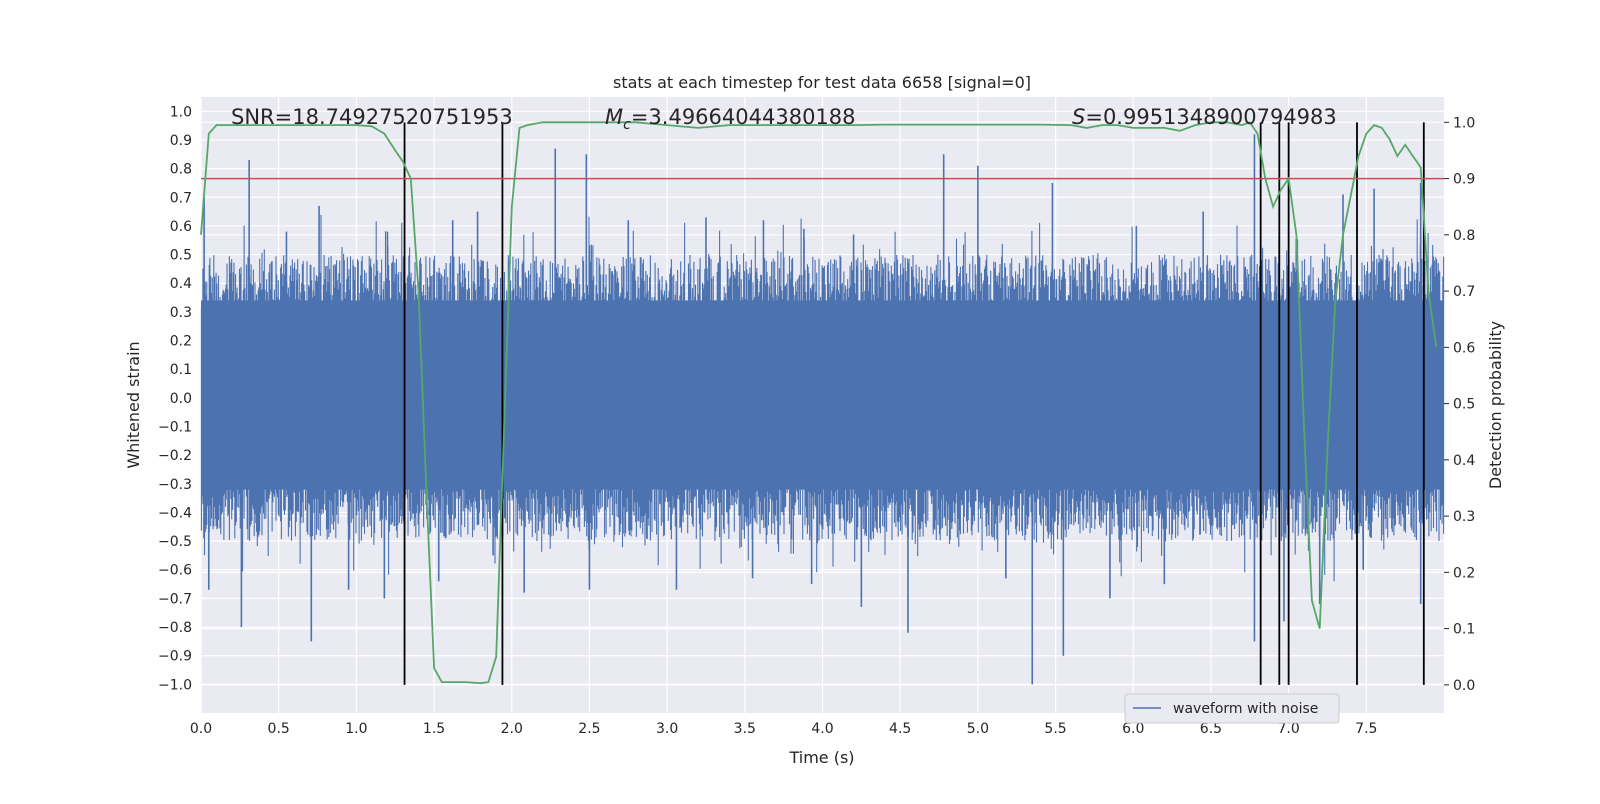 This screenshot has height=804, width=1600. Describe the element at coordinates (745, 729) in the screenshot. I see `x-tick-label: 3.5` at that location.